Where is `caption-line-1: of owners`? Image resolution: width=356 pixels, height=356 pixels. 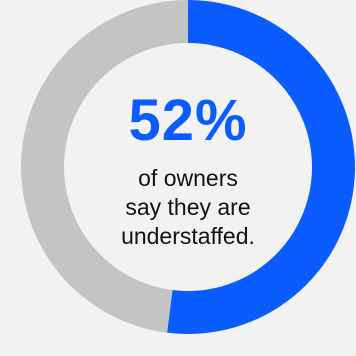 caption-line-1: of owners is located at coordinates (188, 178).